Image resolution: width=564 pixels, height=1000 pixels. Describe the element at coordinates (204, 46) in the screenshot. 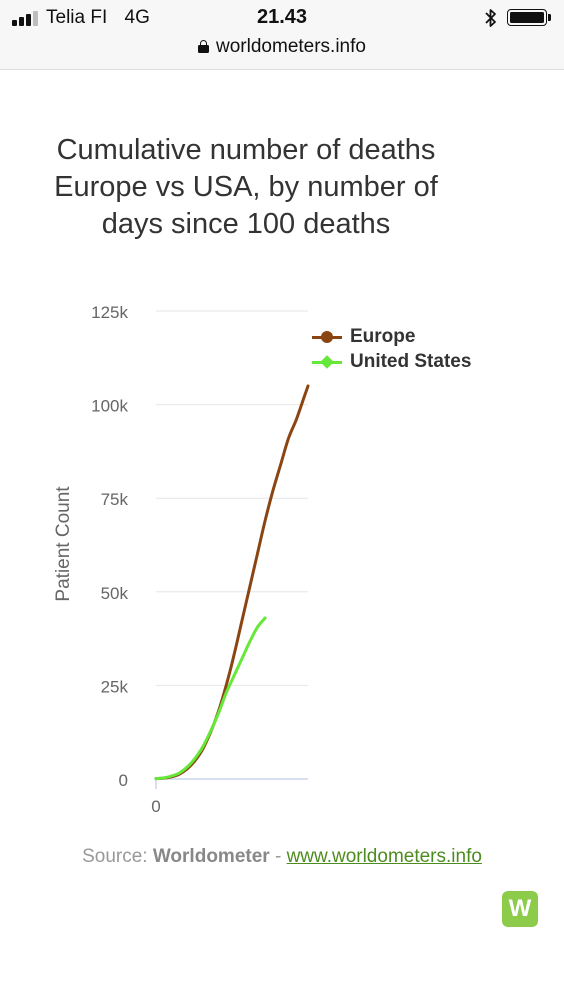

I see `lock-icon` at that location.